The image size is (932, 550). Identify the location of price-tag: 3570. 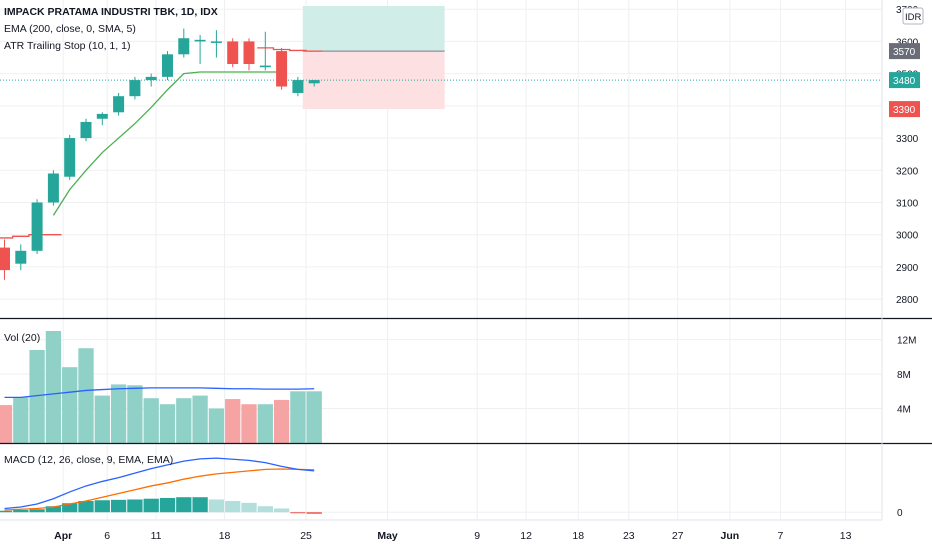
(904, 51).